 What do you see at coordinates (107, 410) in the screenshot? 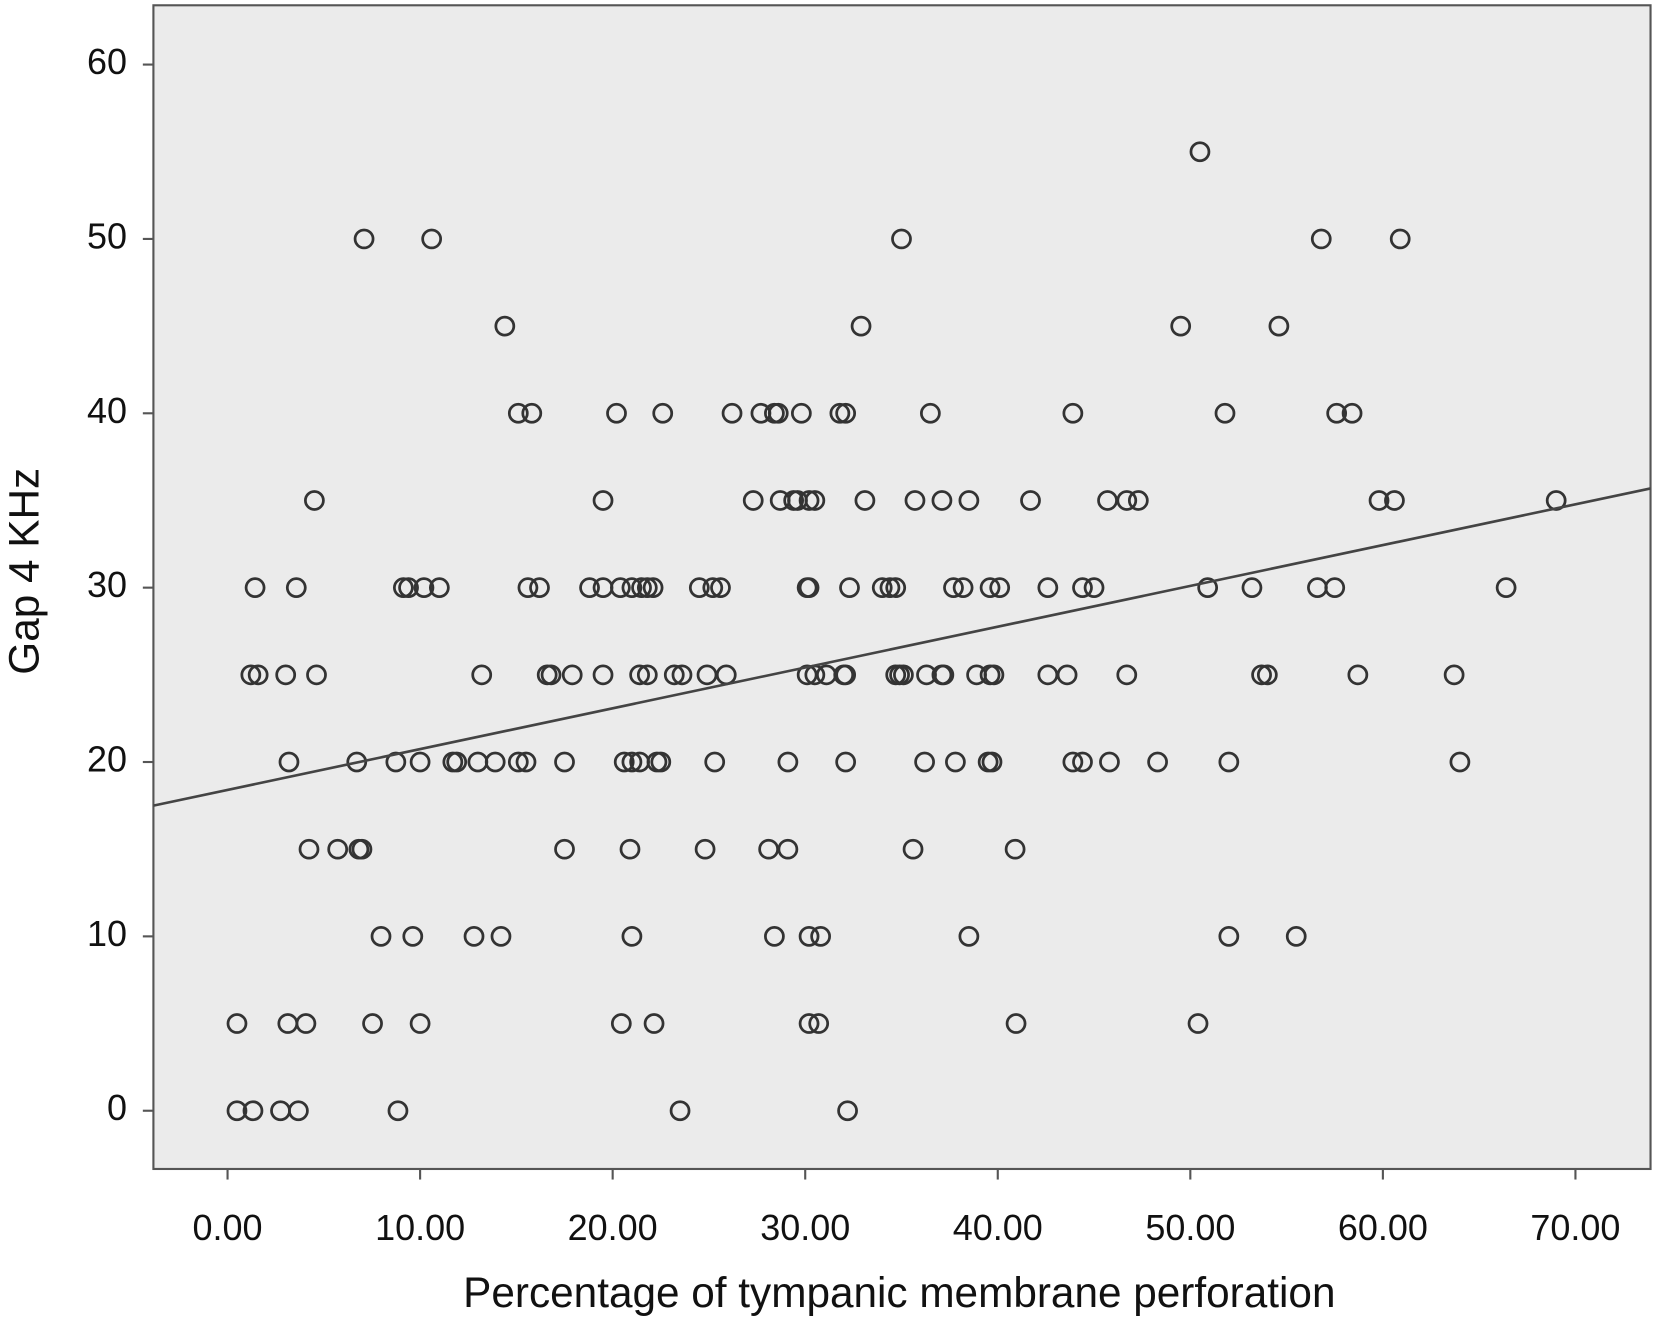
I see `y-tick-label: 40` at bounding box center [107, 410].